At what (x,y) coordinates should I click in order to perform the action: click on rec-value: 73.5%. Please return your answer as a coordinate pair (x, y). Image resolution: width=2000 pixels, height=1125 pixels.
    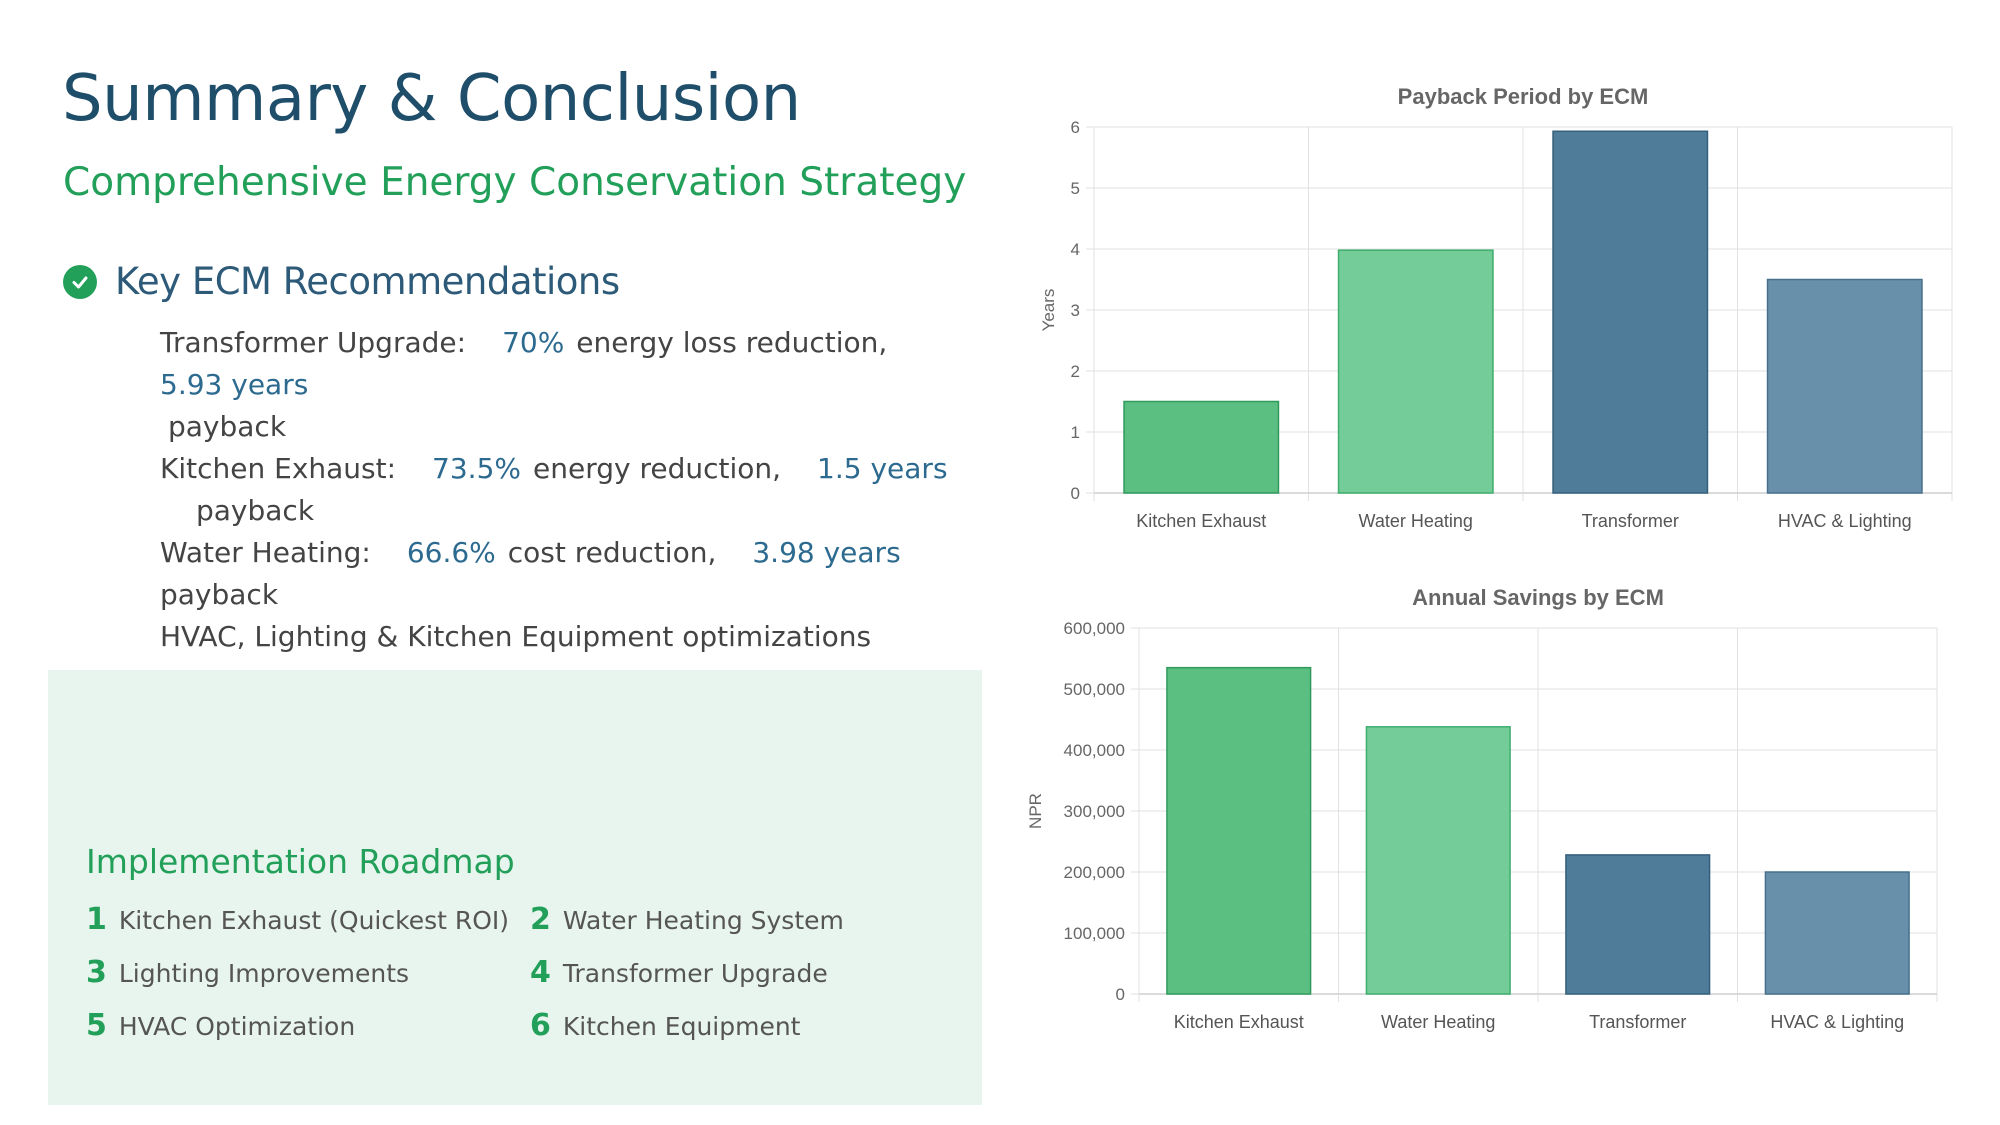
    Looking at the image, I should click on (476, 468).